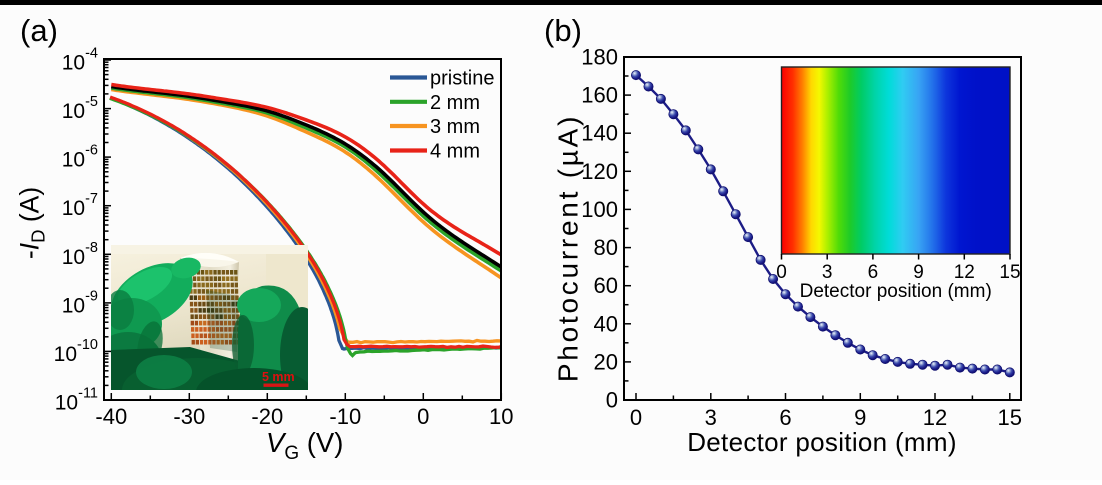  Describe the element at coordinates (606, 361) in the screenshot. I see `svg-text: 20` at that location.